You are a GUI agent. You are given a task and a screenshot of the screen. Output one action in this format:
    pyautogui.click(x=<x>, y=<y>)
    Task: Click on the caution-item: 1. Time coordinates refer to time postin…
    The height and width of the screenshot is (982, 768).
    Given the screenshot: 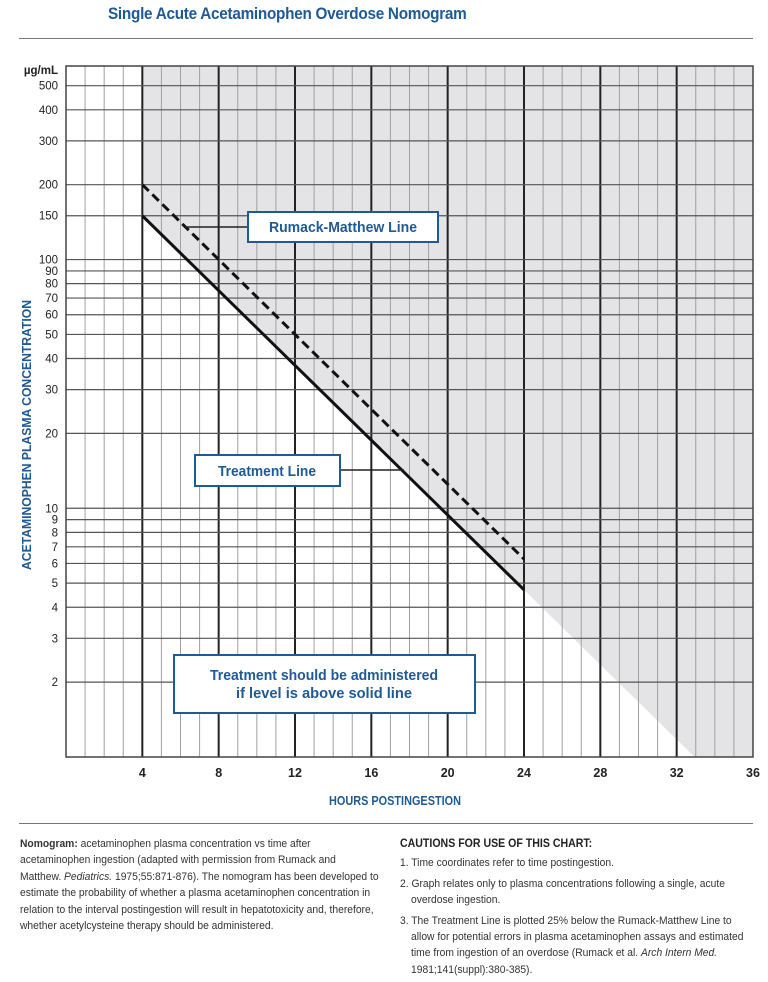 What is the action you would take?
    pyautogui.click(x=507, y=863)
    